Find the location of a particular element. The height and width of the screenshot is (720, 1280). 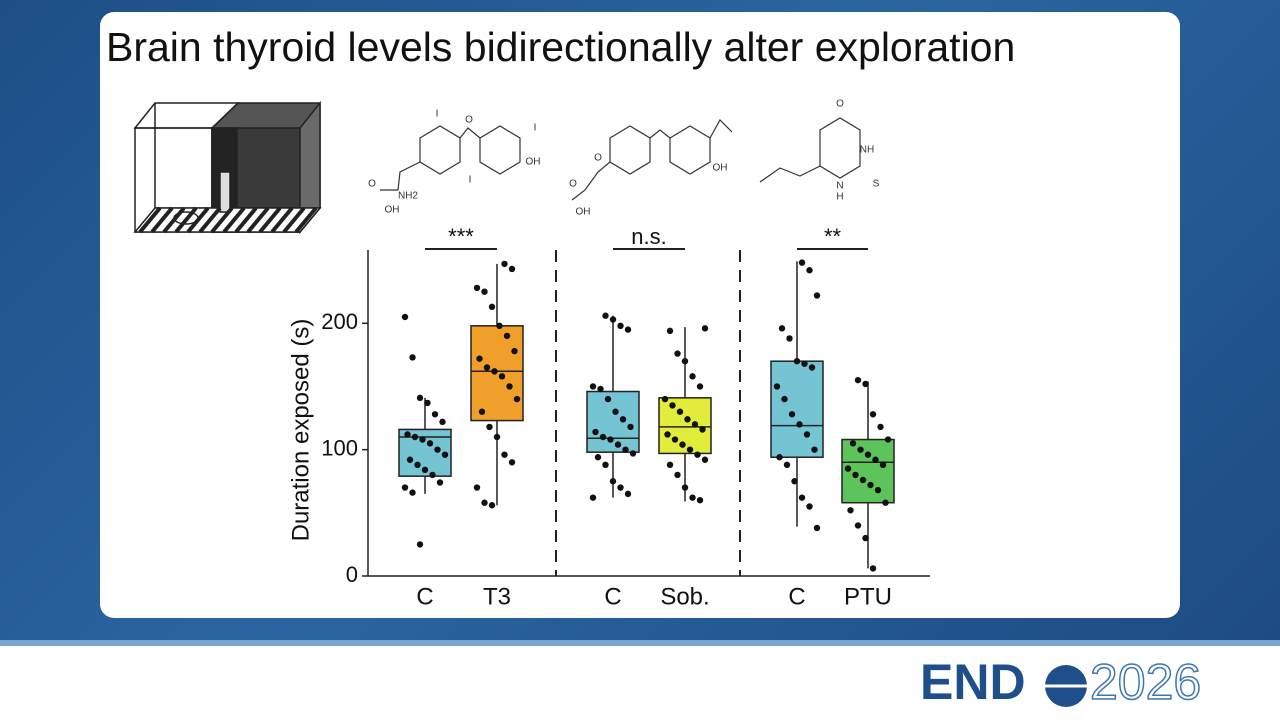

structure-atom-label: N is located at coordinates (839, 186).